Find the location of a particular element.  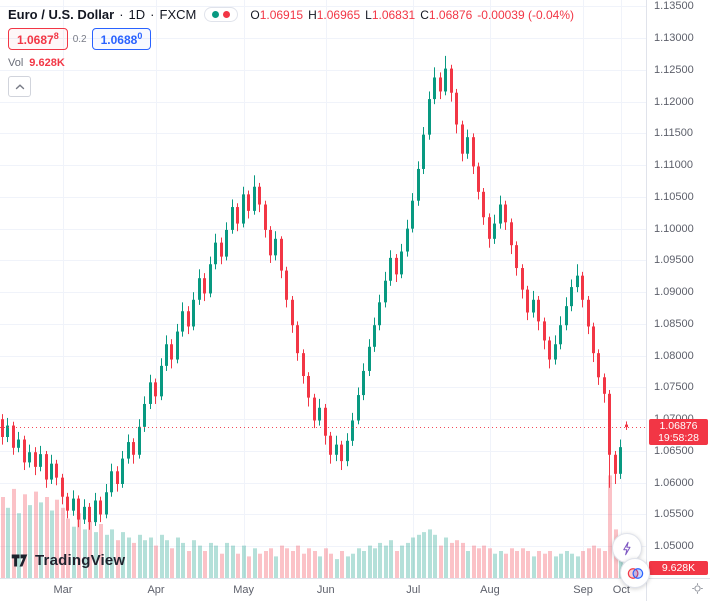

open-value: 1.06915 is located at coordinates (281, 14).